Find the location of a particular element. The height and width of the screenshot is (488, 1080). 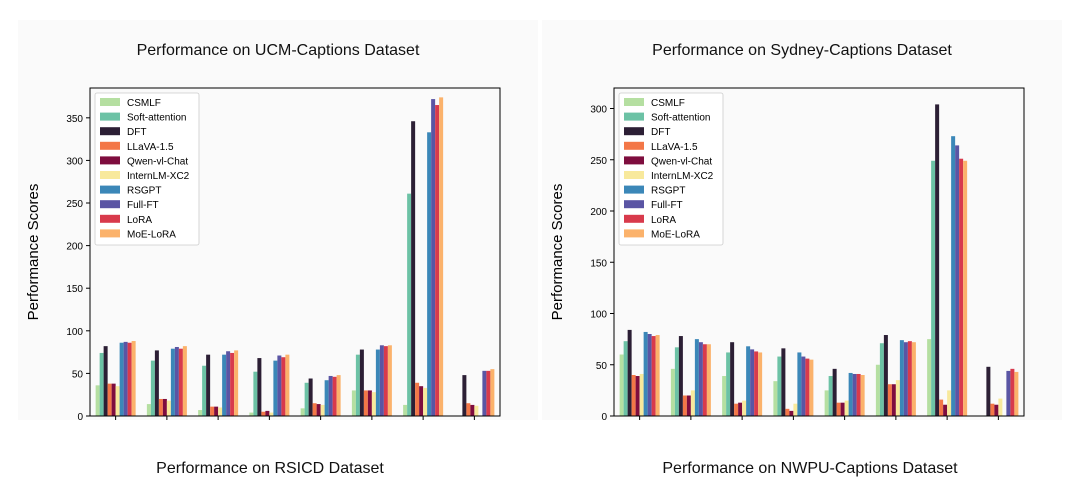

legend-swatch-dft is located at coordinates (110, 131).